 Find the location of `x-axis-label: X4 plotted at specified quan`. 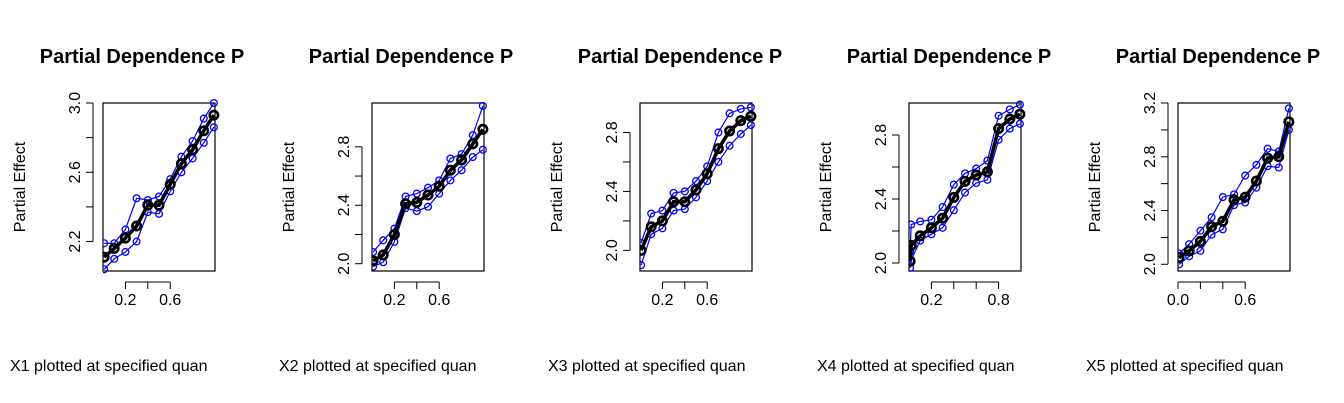

x-axis-label: X4 plotted at specified quan is located at coordinates (915, 366).